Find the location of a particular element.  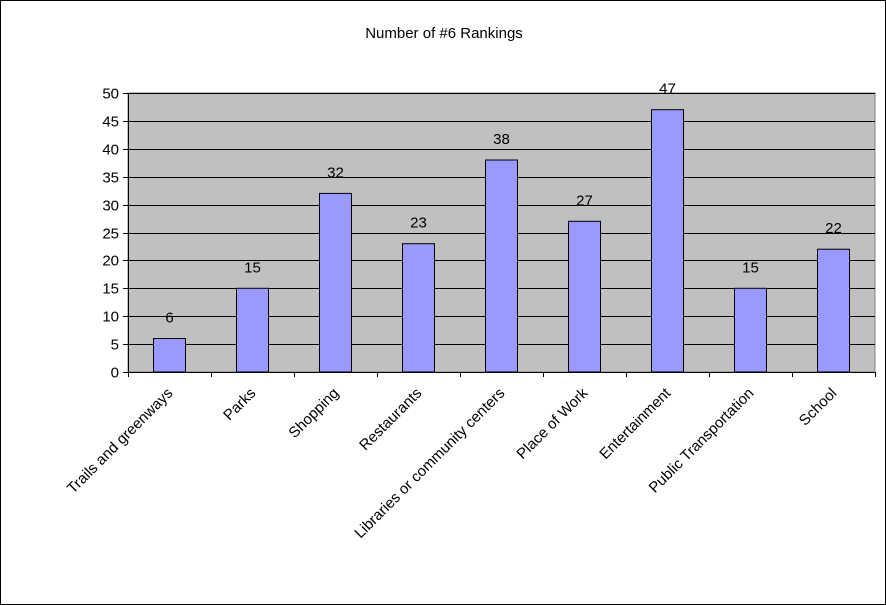

bar-parks is located at coordinates (252, 330).